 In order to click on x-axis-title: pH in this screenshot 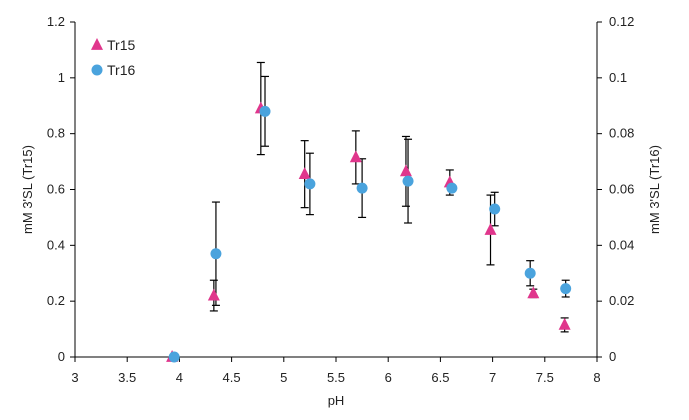, I will do `click(336, 400)`.